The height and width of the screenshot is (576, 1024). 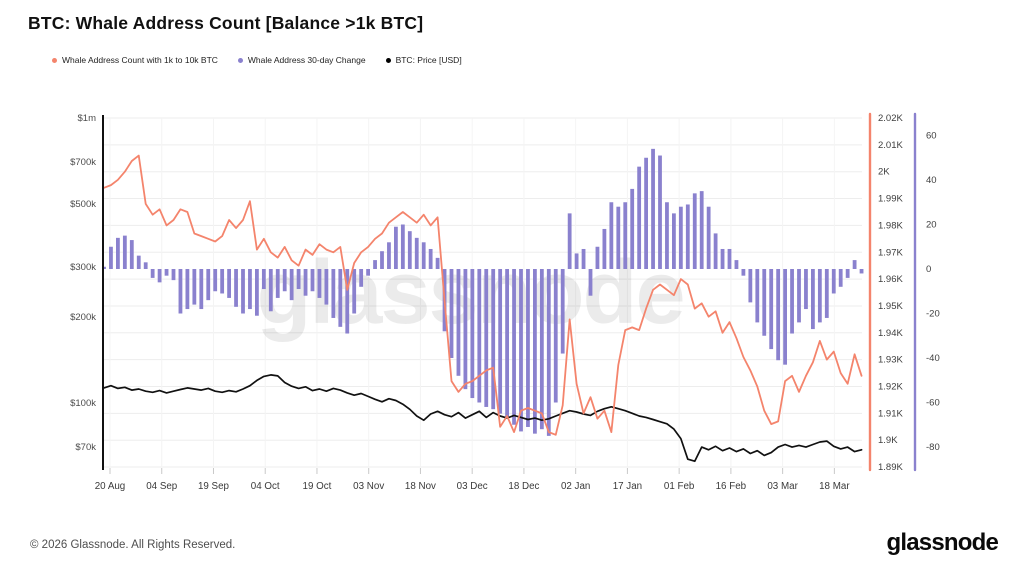 What do you see at coordinates (834, 486) in the screenshot?
I see `x-axis-tick-label: 18 Mar` at bounding box center [834, 486].